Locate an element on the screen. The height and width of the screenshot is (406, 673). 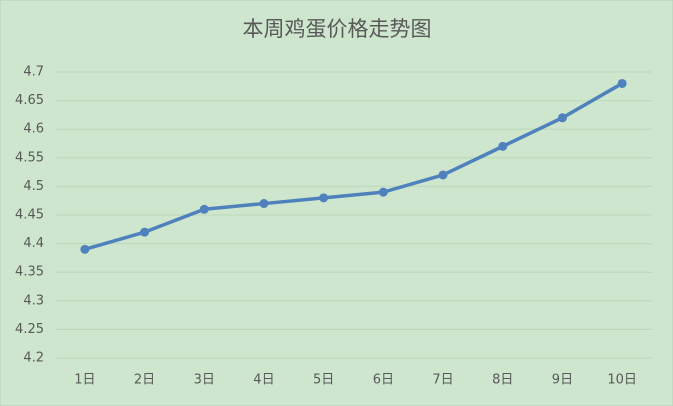
x-tick-label: 2日 is located at coordinates (144, 380).